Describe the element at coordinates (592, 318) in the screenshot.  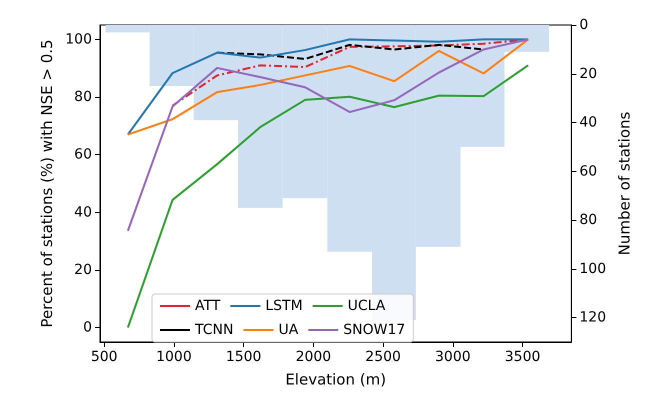
I see `y2-tick-label: 120` at that location.